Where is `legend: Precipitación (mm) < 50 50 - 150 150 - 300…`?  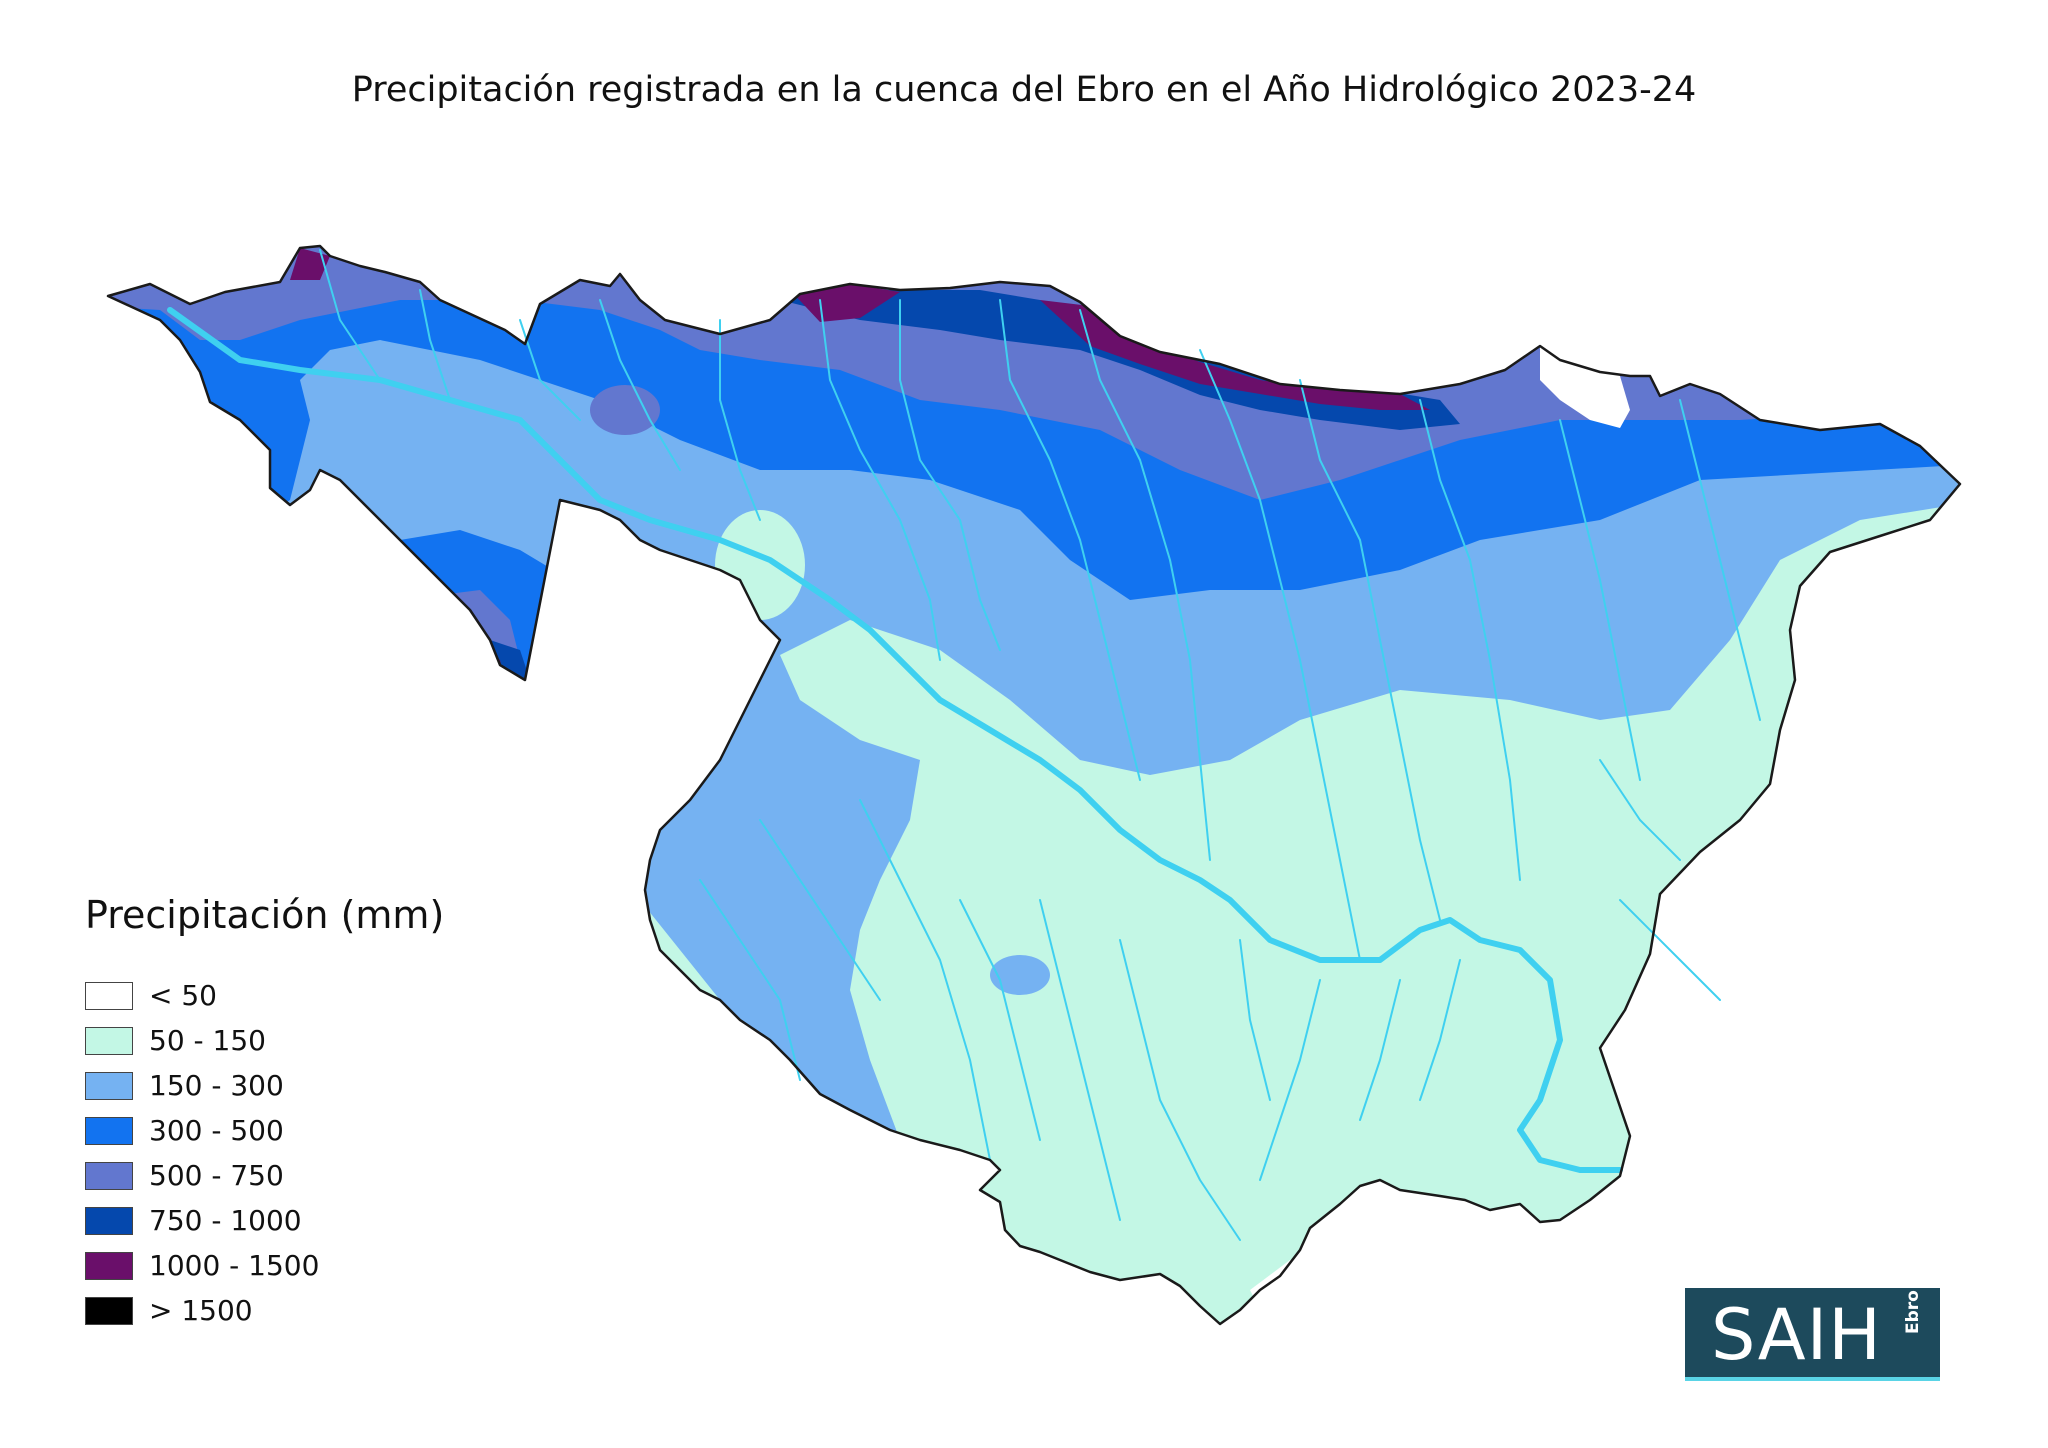 legend: Precipitación (mm) < 50 50 - 150 150 - 300… is located at coordinates (264, 1113).